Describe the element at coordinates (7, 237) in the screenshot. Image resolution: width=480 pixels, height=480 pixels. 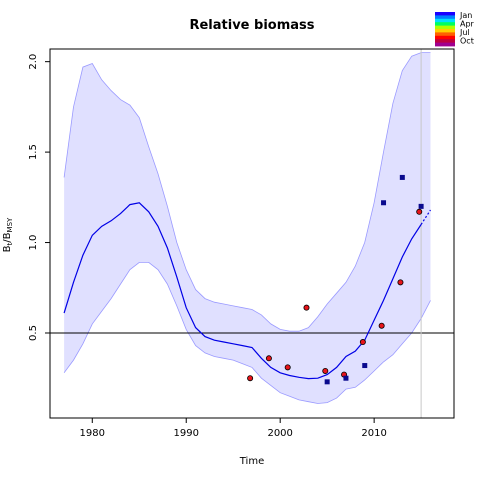
I see `y-axis-label-mid: /B` at that location.